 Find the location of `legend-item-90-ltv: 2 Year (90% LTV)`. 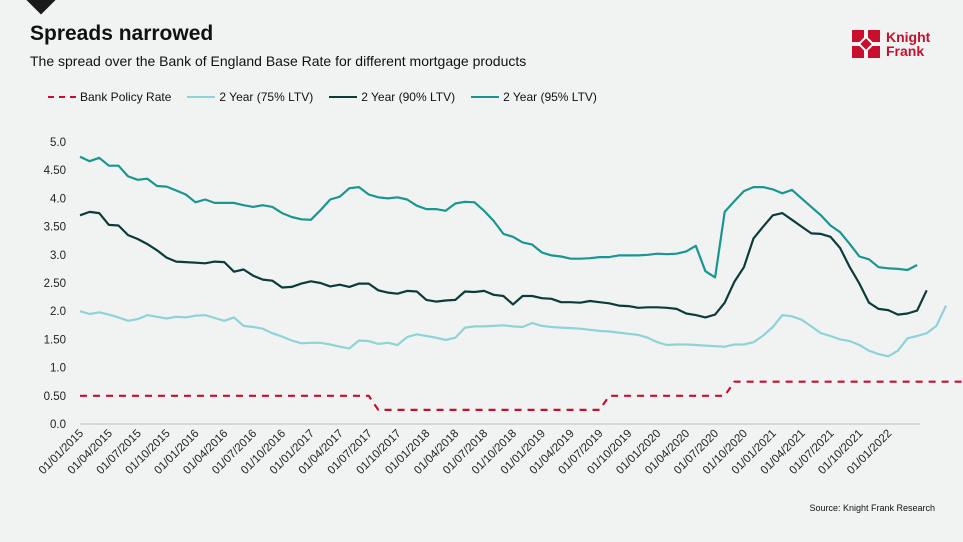

legend-item-90-ltv: 2 Year (90% LTV) is located at coordinates (392, 97).